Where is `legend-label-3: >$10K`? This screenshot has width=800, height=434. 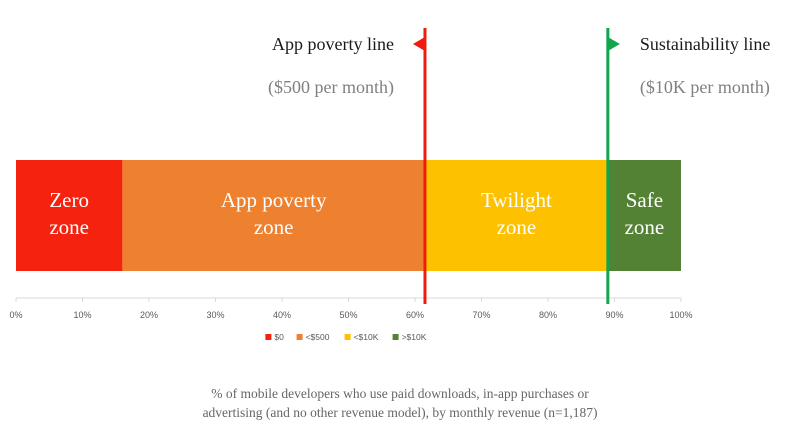
legend-label-3: >$10K is located at coordinates (414, 337).